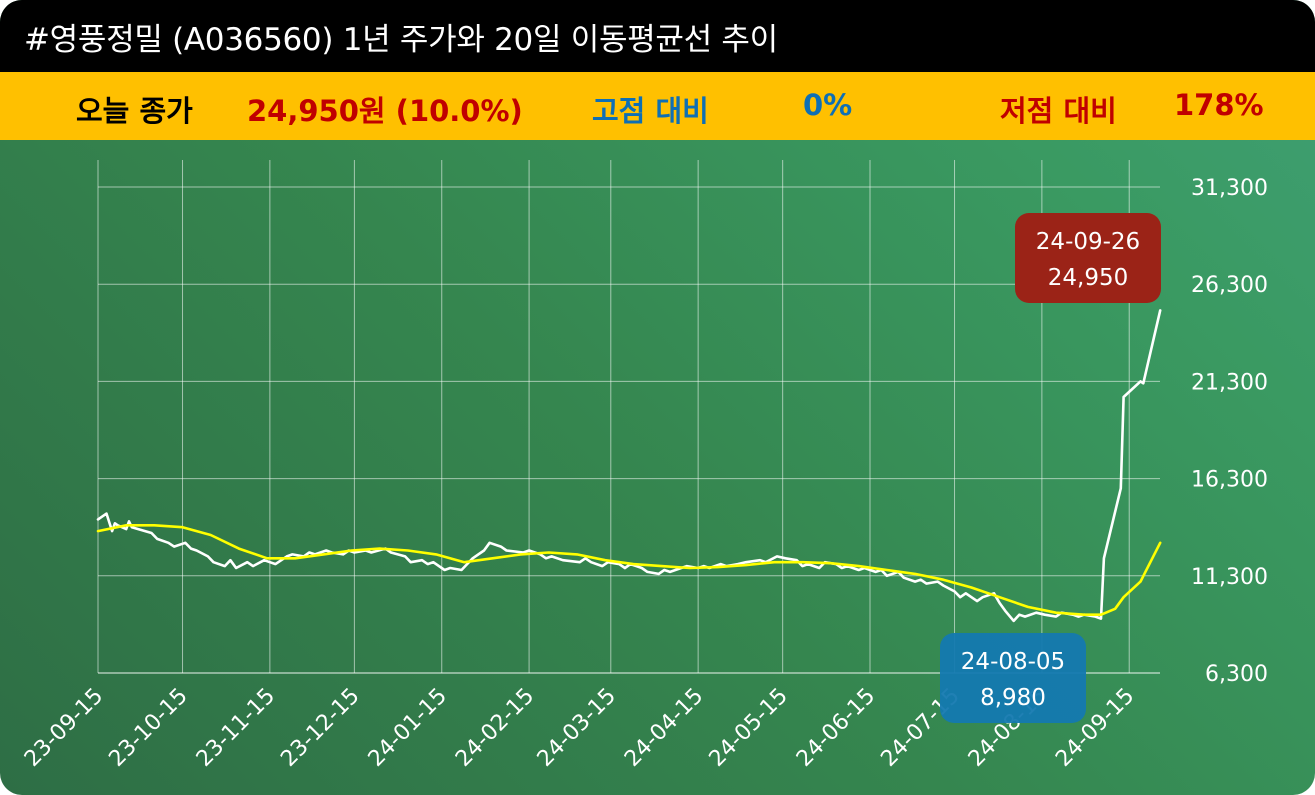  Describe the element at coordinates (1058, 111) in the screenshot. I see `from-low-label: 저점 대비` at that location.